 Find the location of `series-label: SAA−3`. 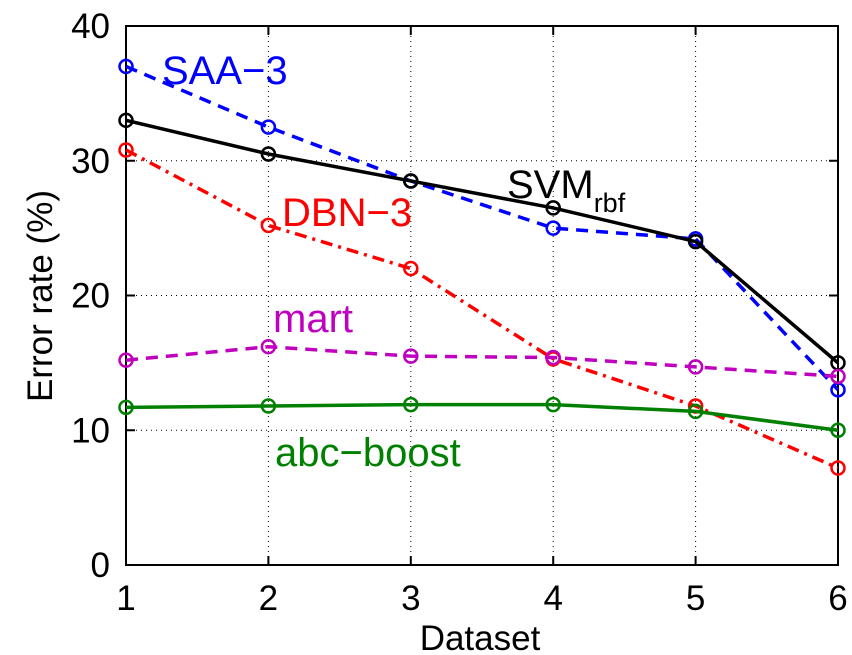

series-label: SAA−3 is located at coordinates (225, 71).